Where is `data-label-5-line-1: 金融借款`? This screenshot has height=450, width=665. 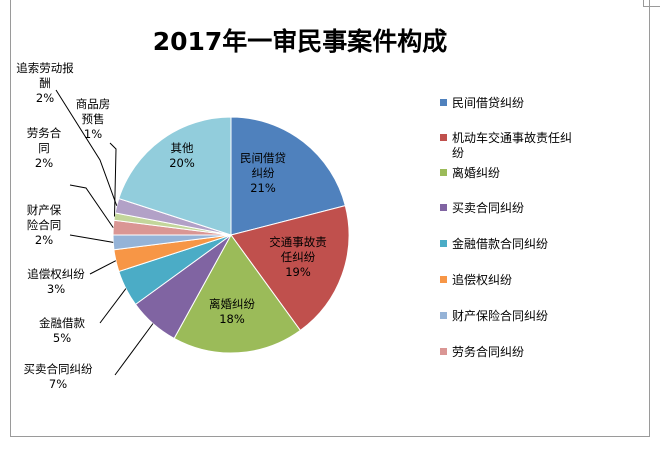 data-label-5-line-1: 金融借款 is located at coordinates (62, 323).